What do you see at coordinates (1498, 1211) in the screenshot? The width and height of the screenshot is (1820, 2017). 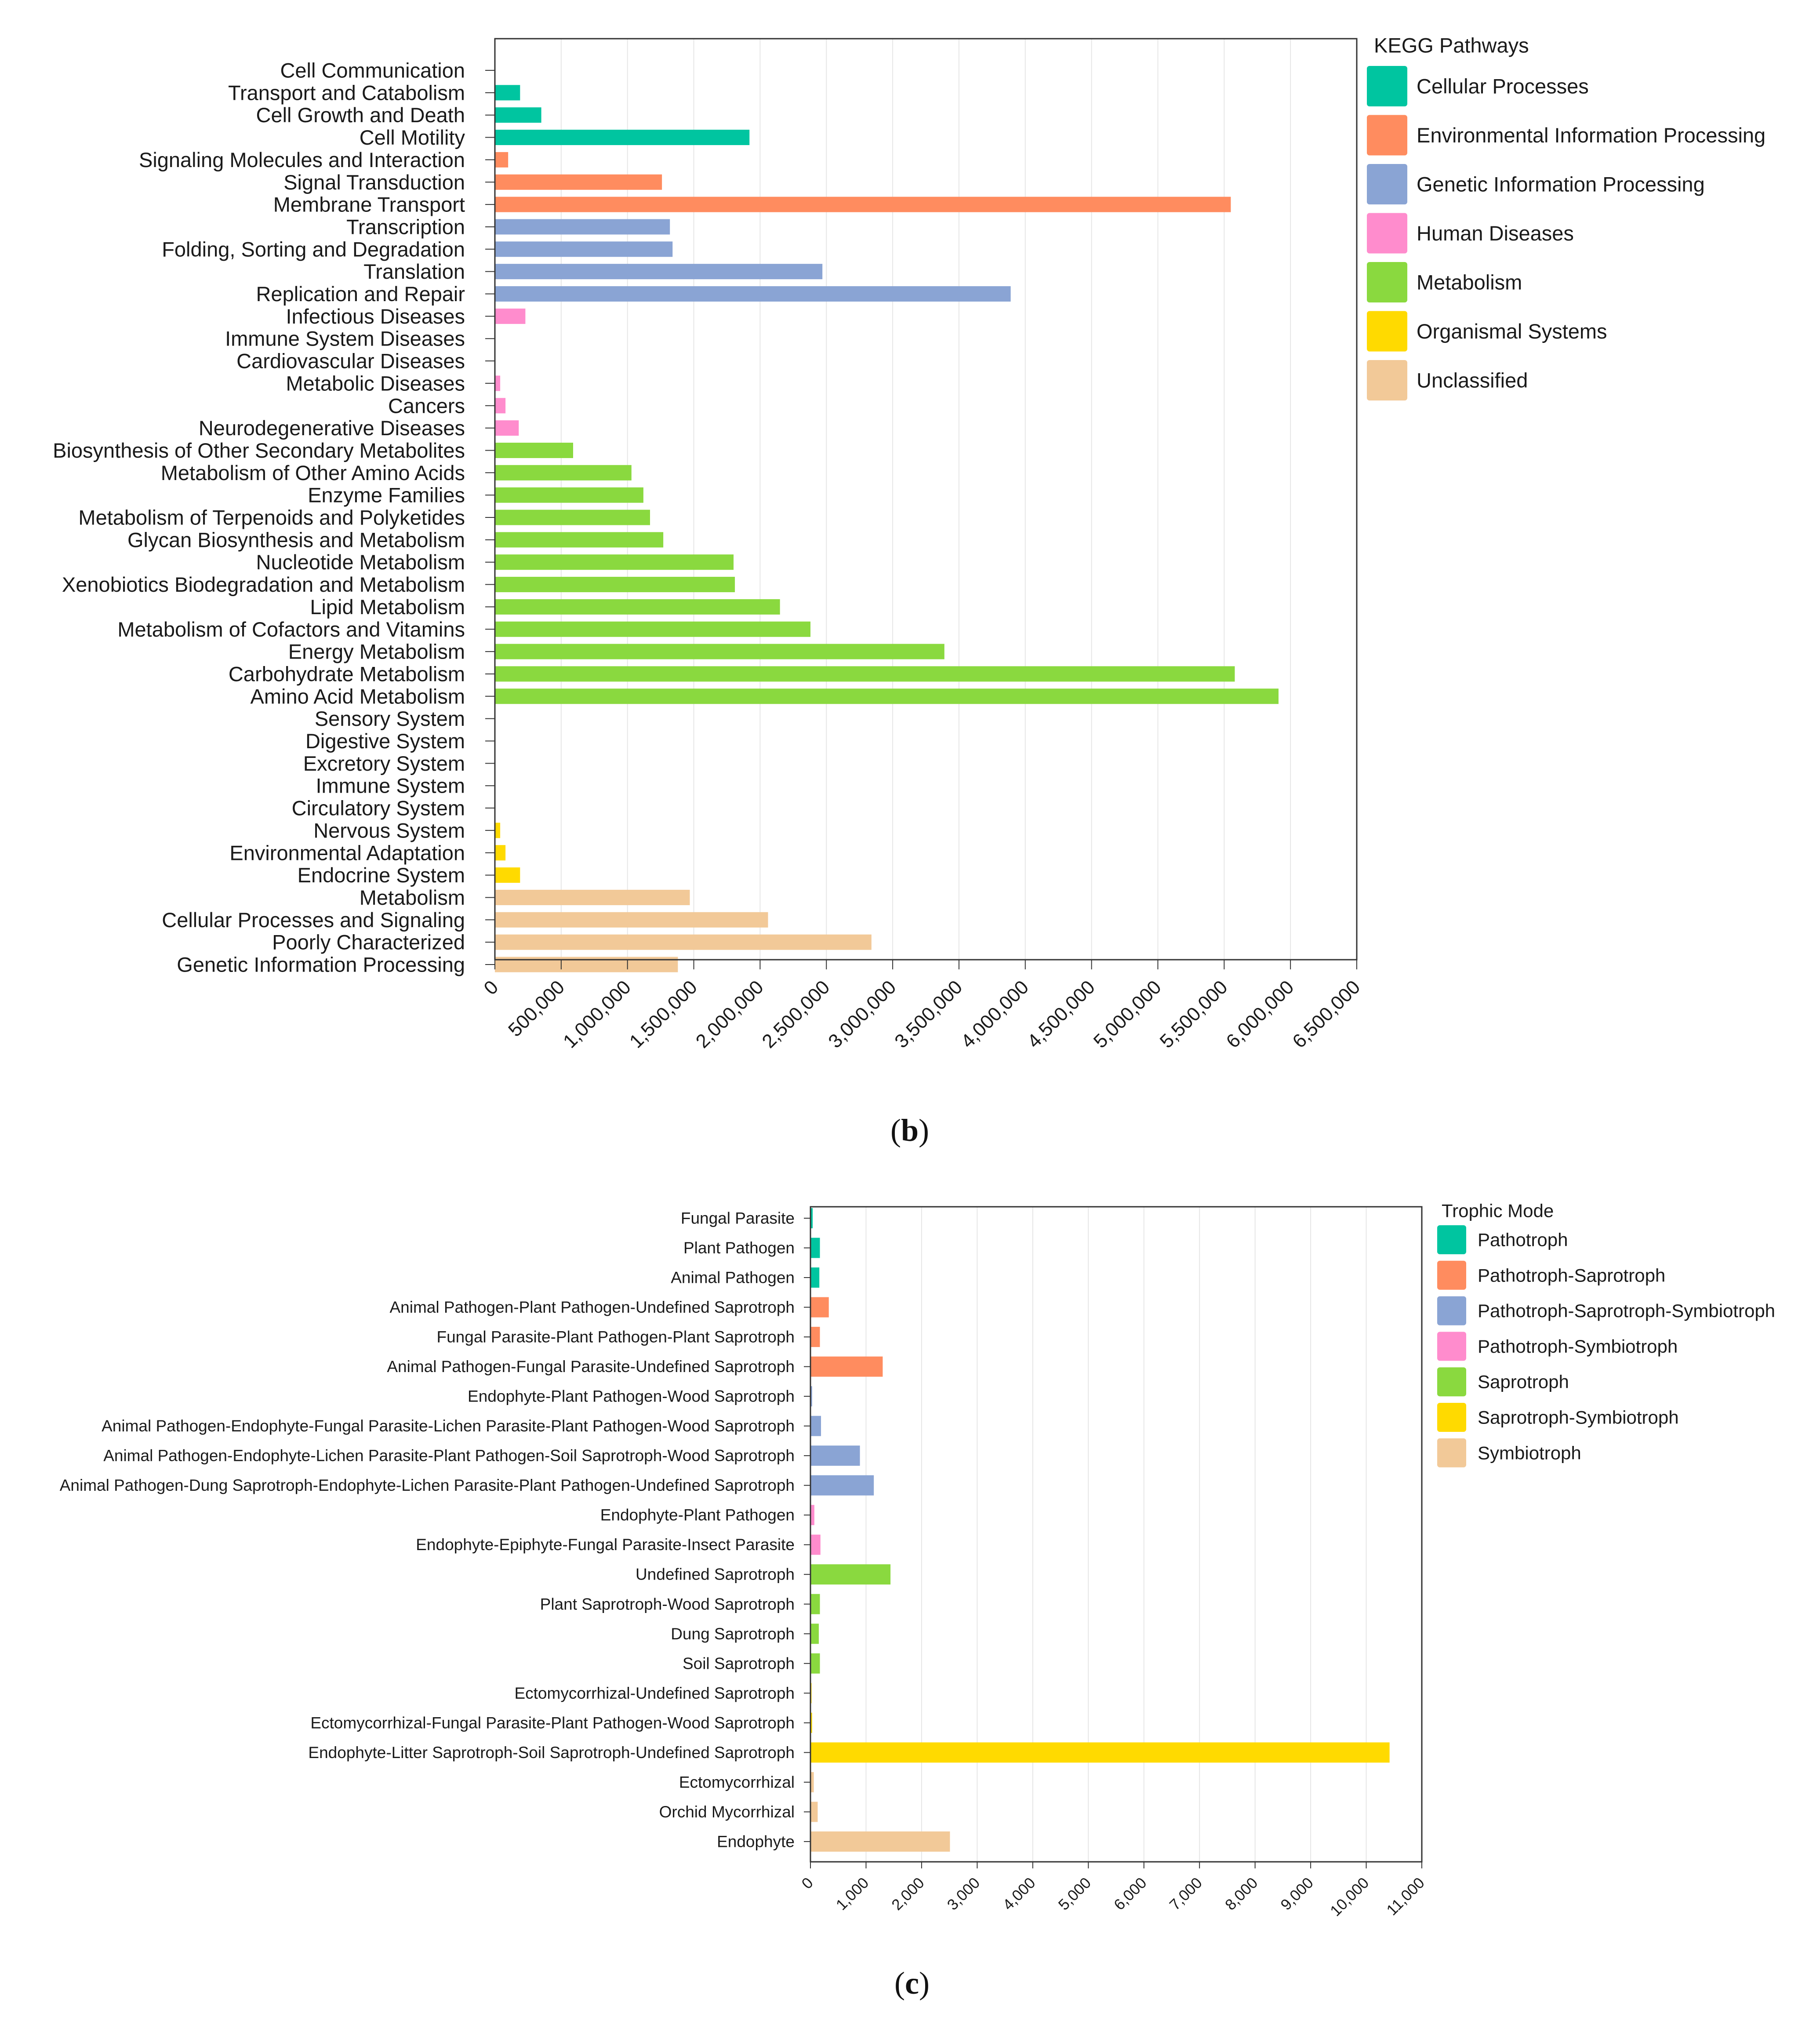 I see `legend-title: Trophic Mode` at bounding box center [1498, 1211].